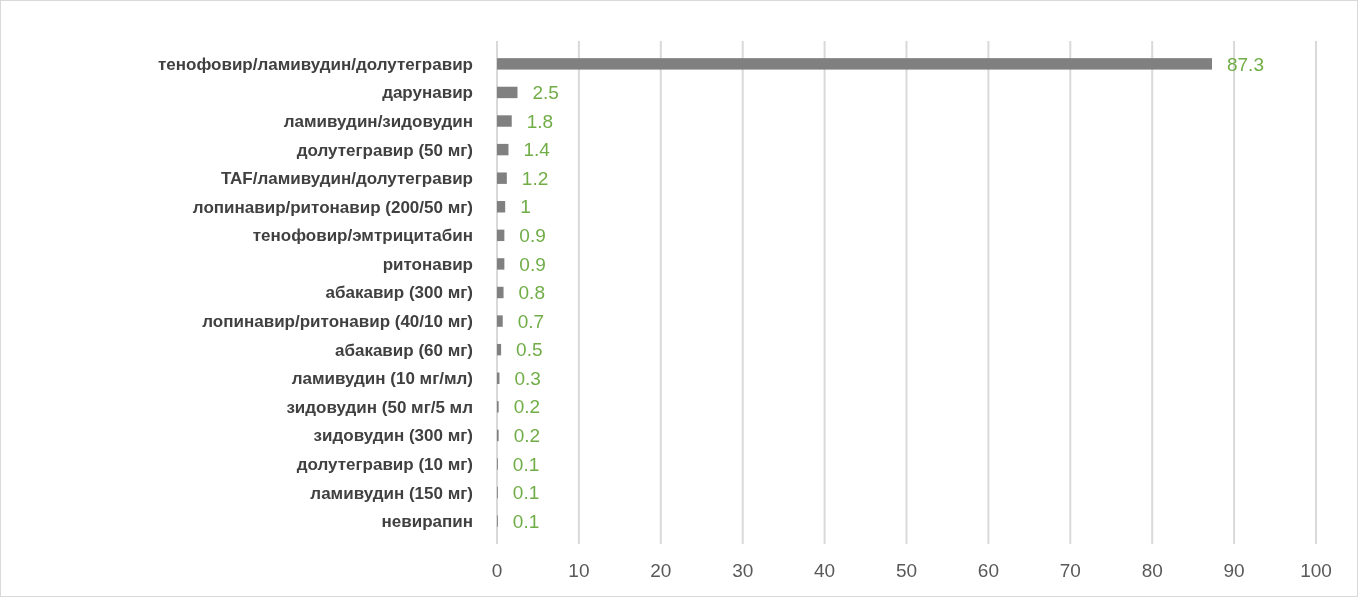 This screenshot has height=597, width=1358. Describe the element at coordinates (393, 436) in the screenshot. I see `y-tick-label: зидовудин (300 мг)` at that location.